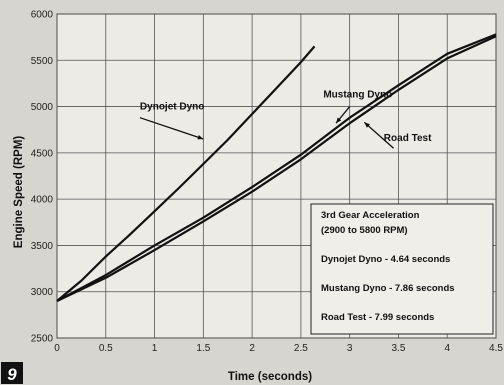 Image resolution: width=504 pixels, height=385 pixels. I want to click on y-tick-label: 5000, so click(42, 107).